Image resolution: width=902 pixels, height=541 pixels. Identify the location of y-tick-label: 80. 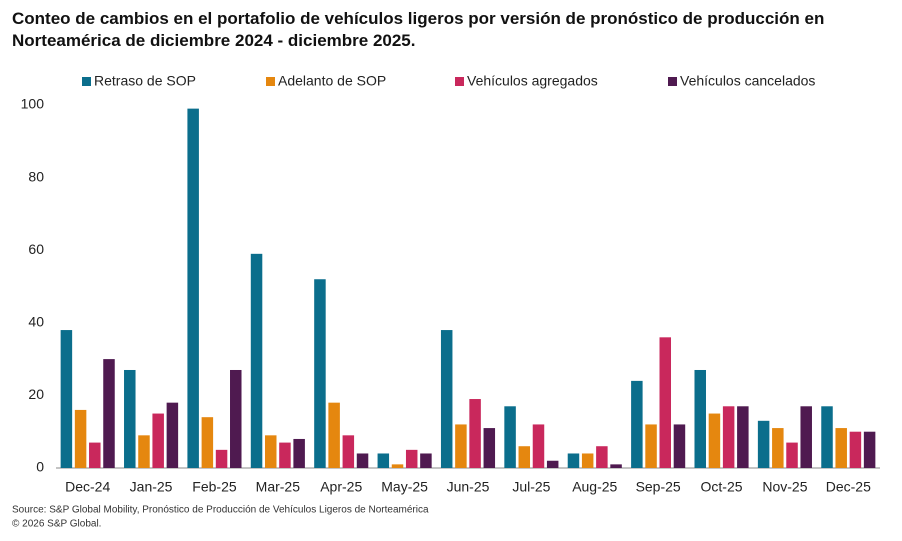
(36, 176).